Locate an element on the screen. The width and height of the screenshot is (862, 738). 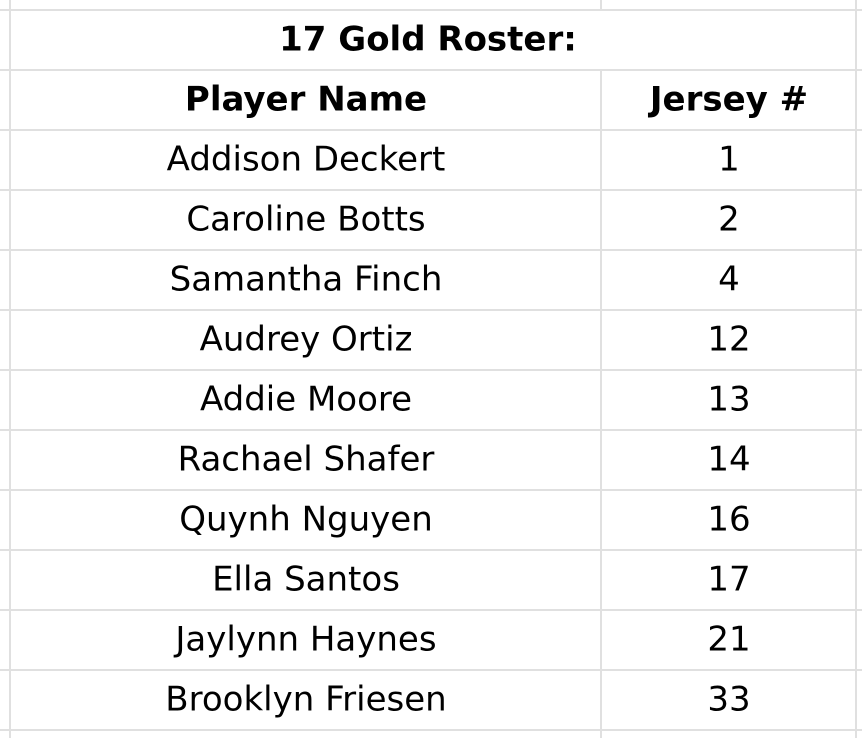
cell: 1 is located at coordinates (729, 160).